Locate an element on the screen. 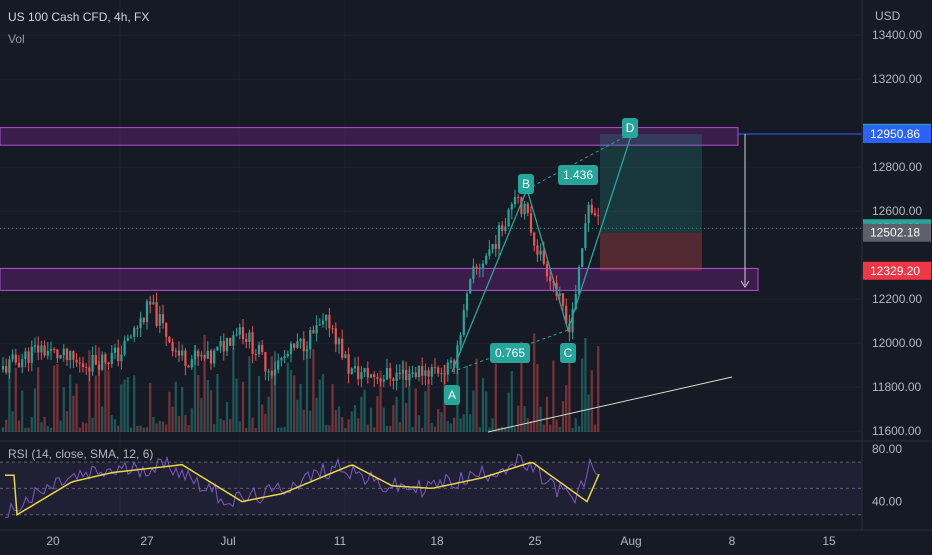 This screenshot has width=932, height=555. price-badge-label: 12950.86 is located at coordinates (895, 134).